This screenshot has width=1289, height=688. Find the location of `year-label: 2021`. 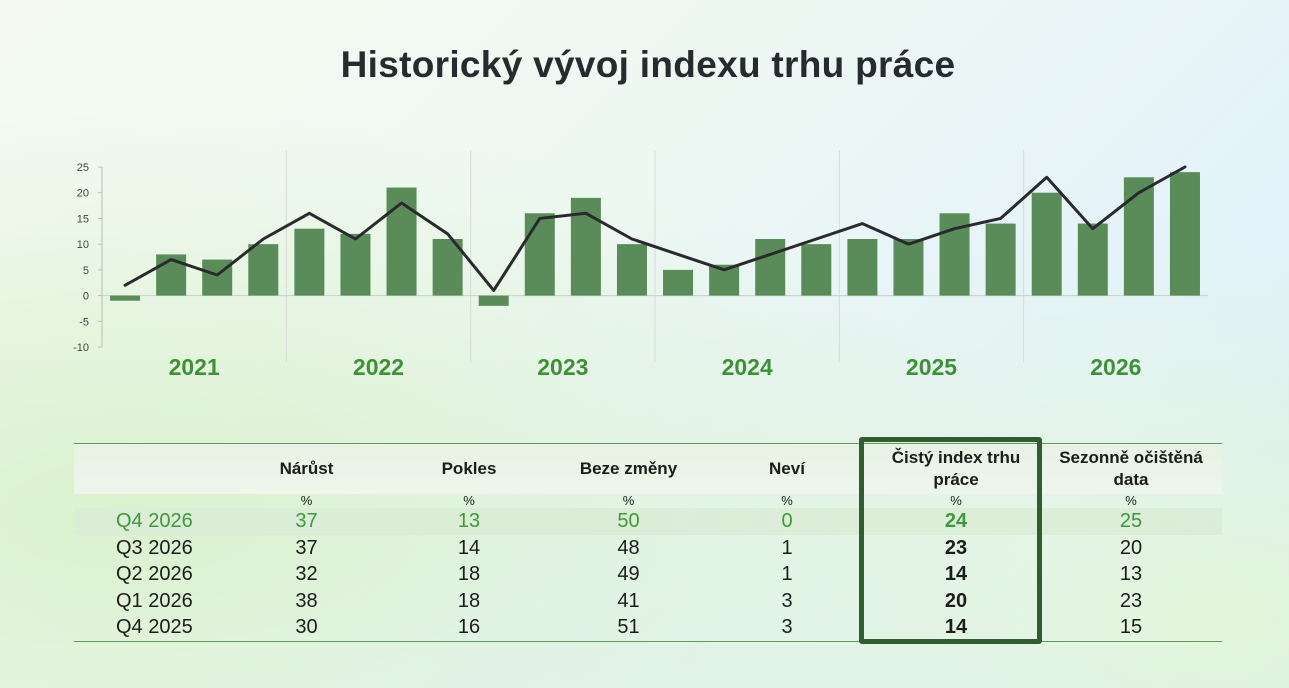

year-label: 2021 is located at coordinates (194, 367).